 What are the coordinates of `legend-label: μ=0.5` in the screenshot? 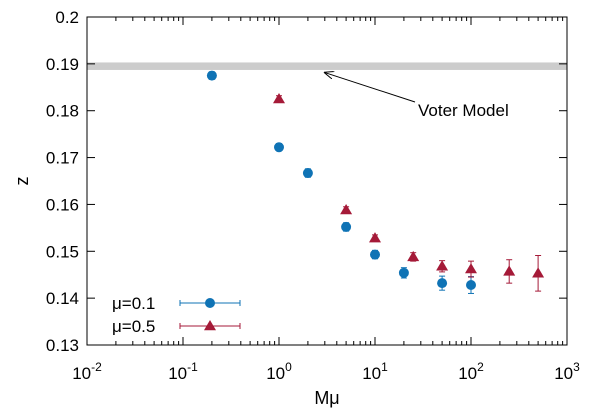 It's located at (133, 326).